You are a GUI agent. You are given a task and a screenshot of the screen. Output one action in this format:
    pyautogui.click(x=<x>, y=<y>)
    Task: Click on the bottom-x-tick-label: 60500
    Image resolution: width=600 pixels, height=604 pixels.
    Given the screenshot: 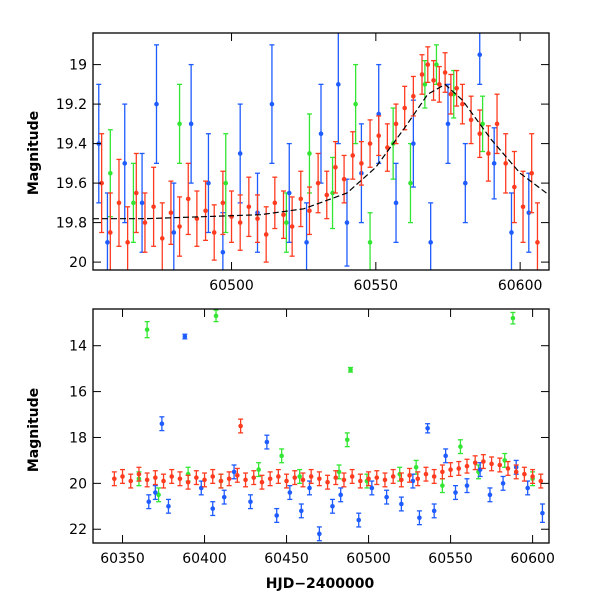 What is the action you would take?
    pyautogui.click(x=368, y=559)
    